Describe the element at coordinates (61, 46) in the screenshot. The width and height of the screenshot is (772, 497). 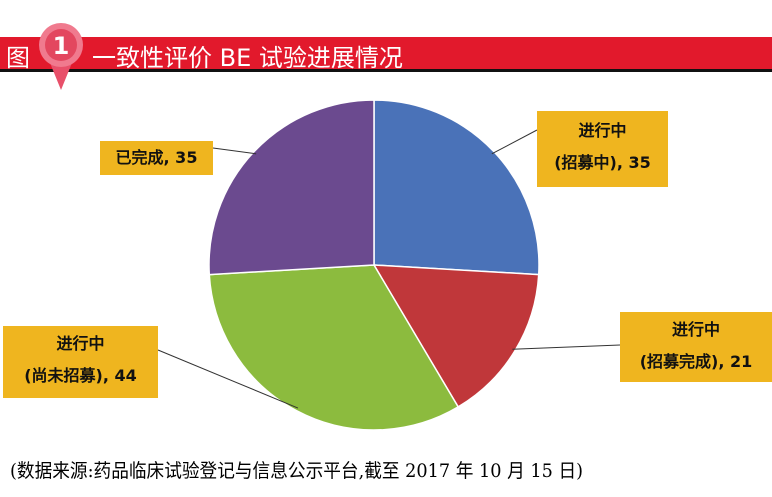
I see `figure-number: 1` at that location.